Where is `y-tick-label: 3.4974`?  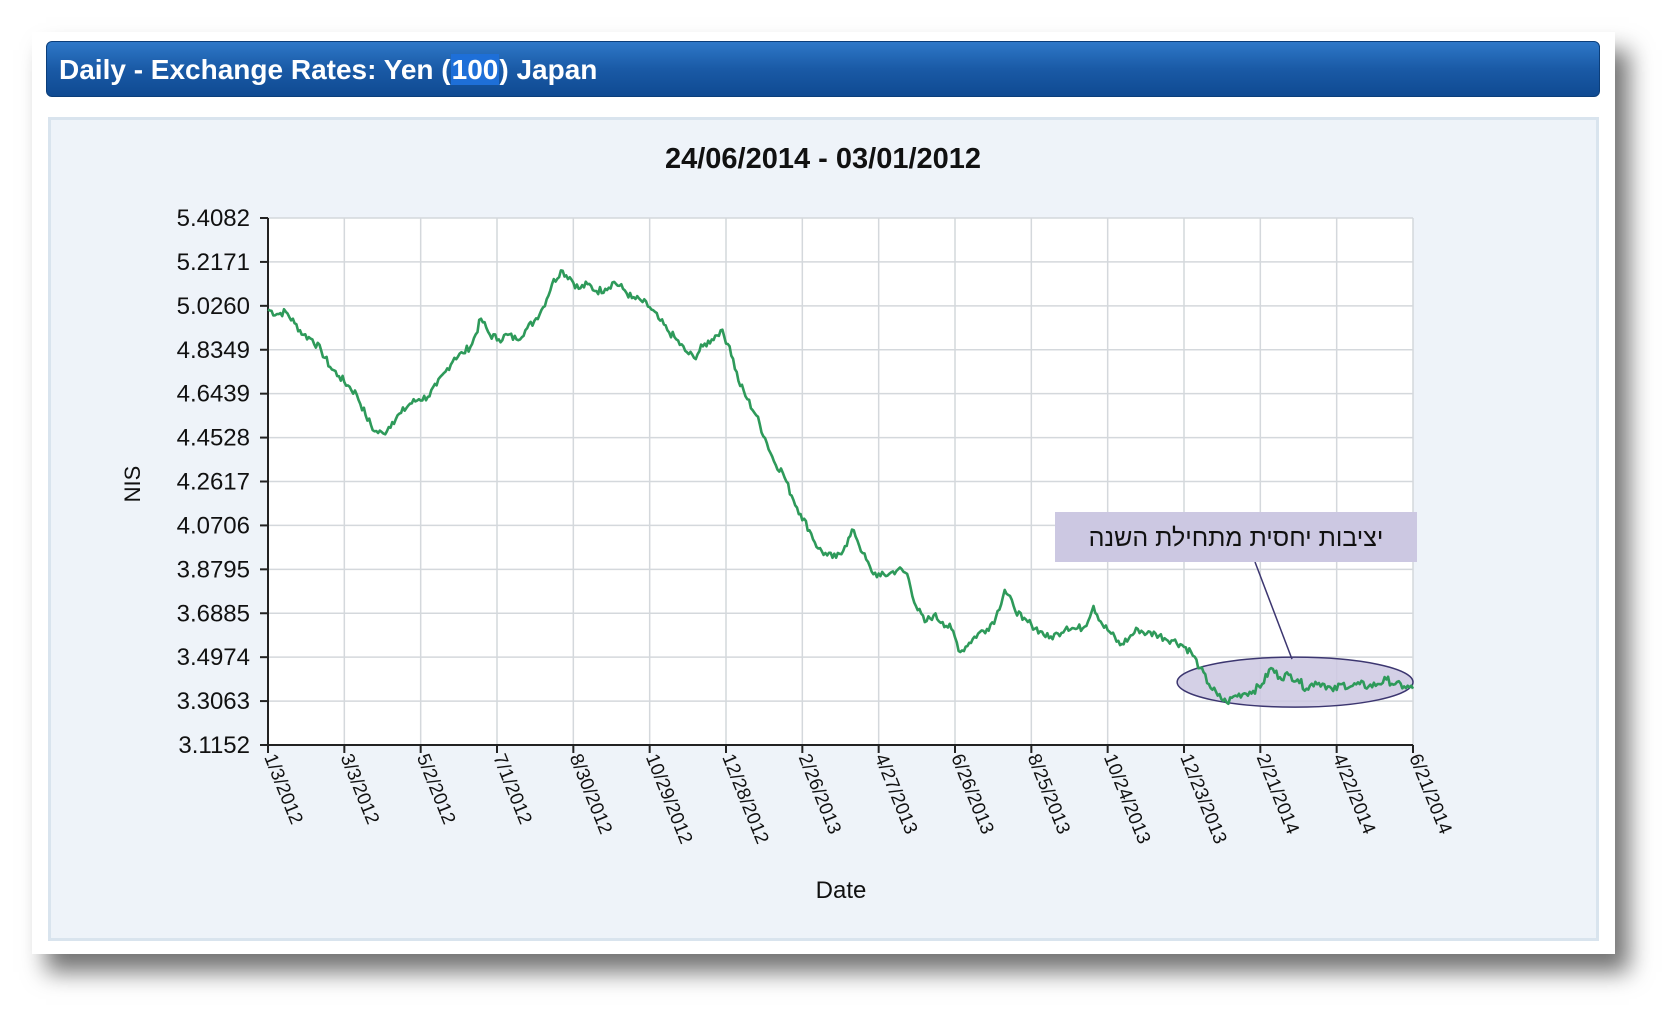
y-tick-label: 3.4974 is located at coordinates (213, 657).